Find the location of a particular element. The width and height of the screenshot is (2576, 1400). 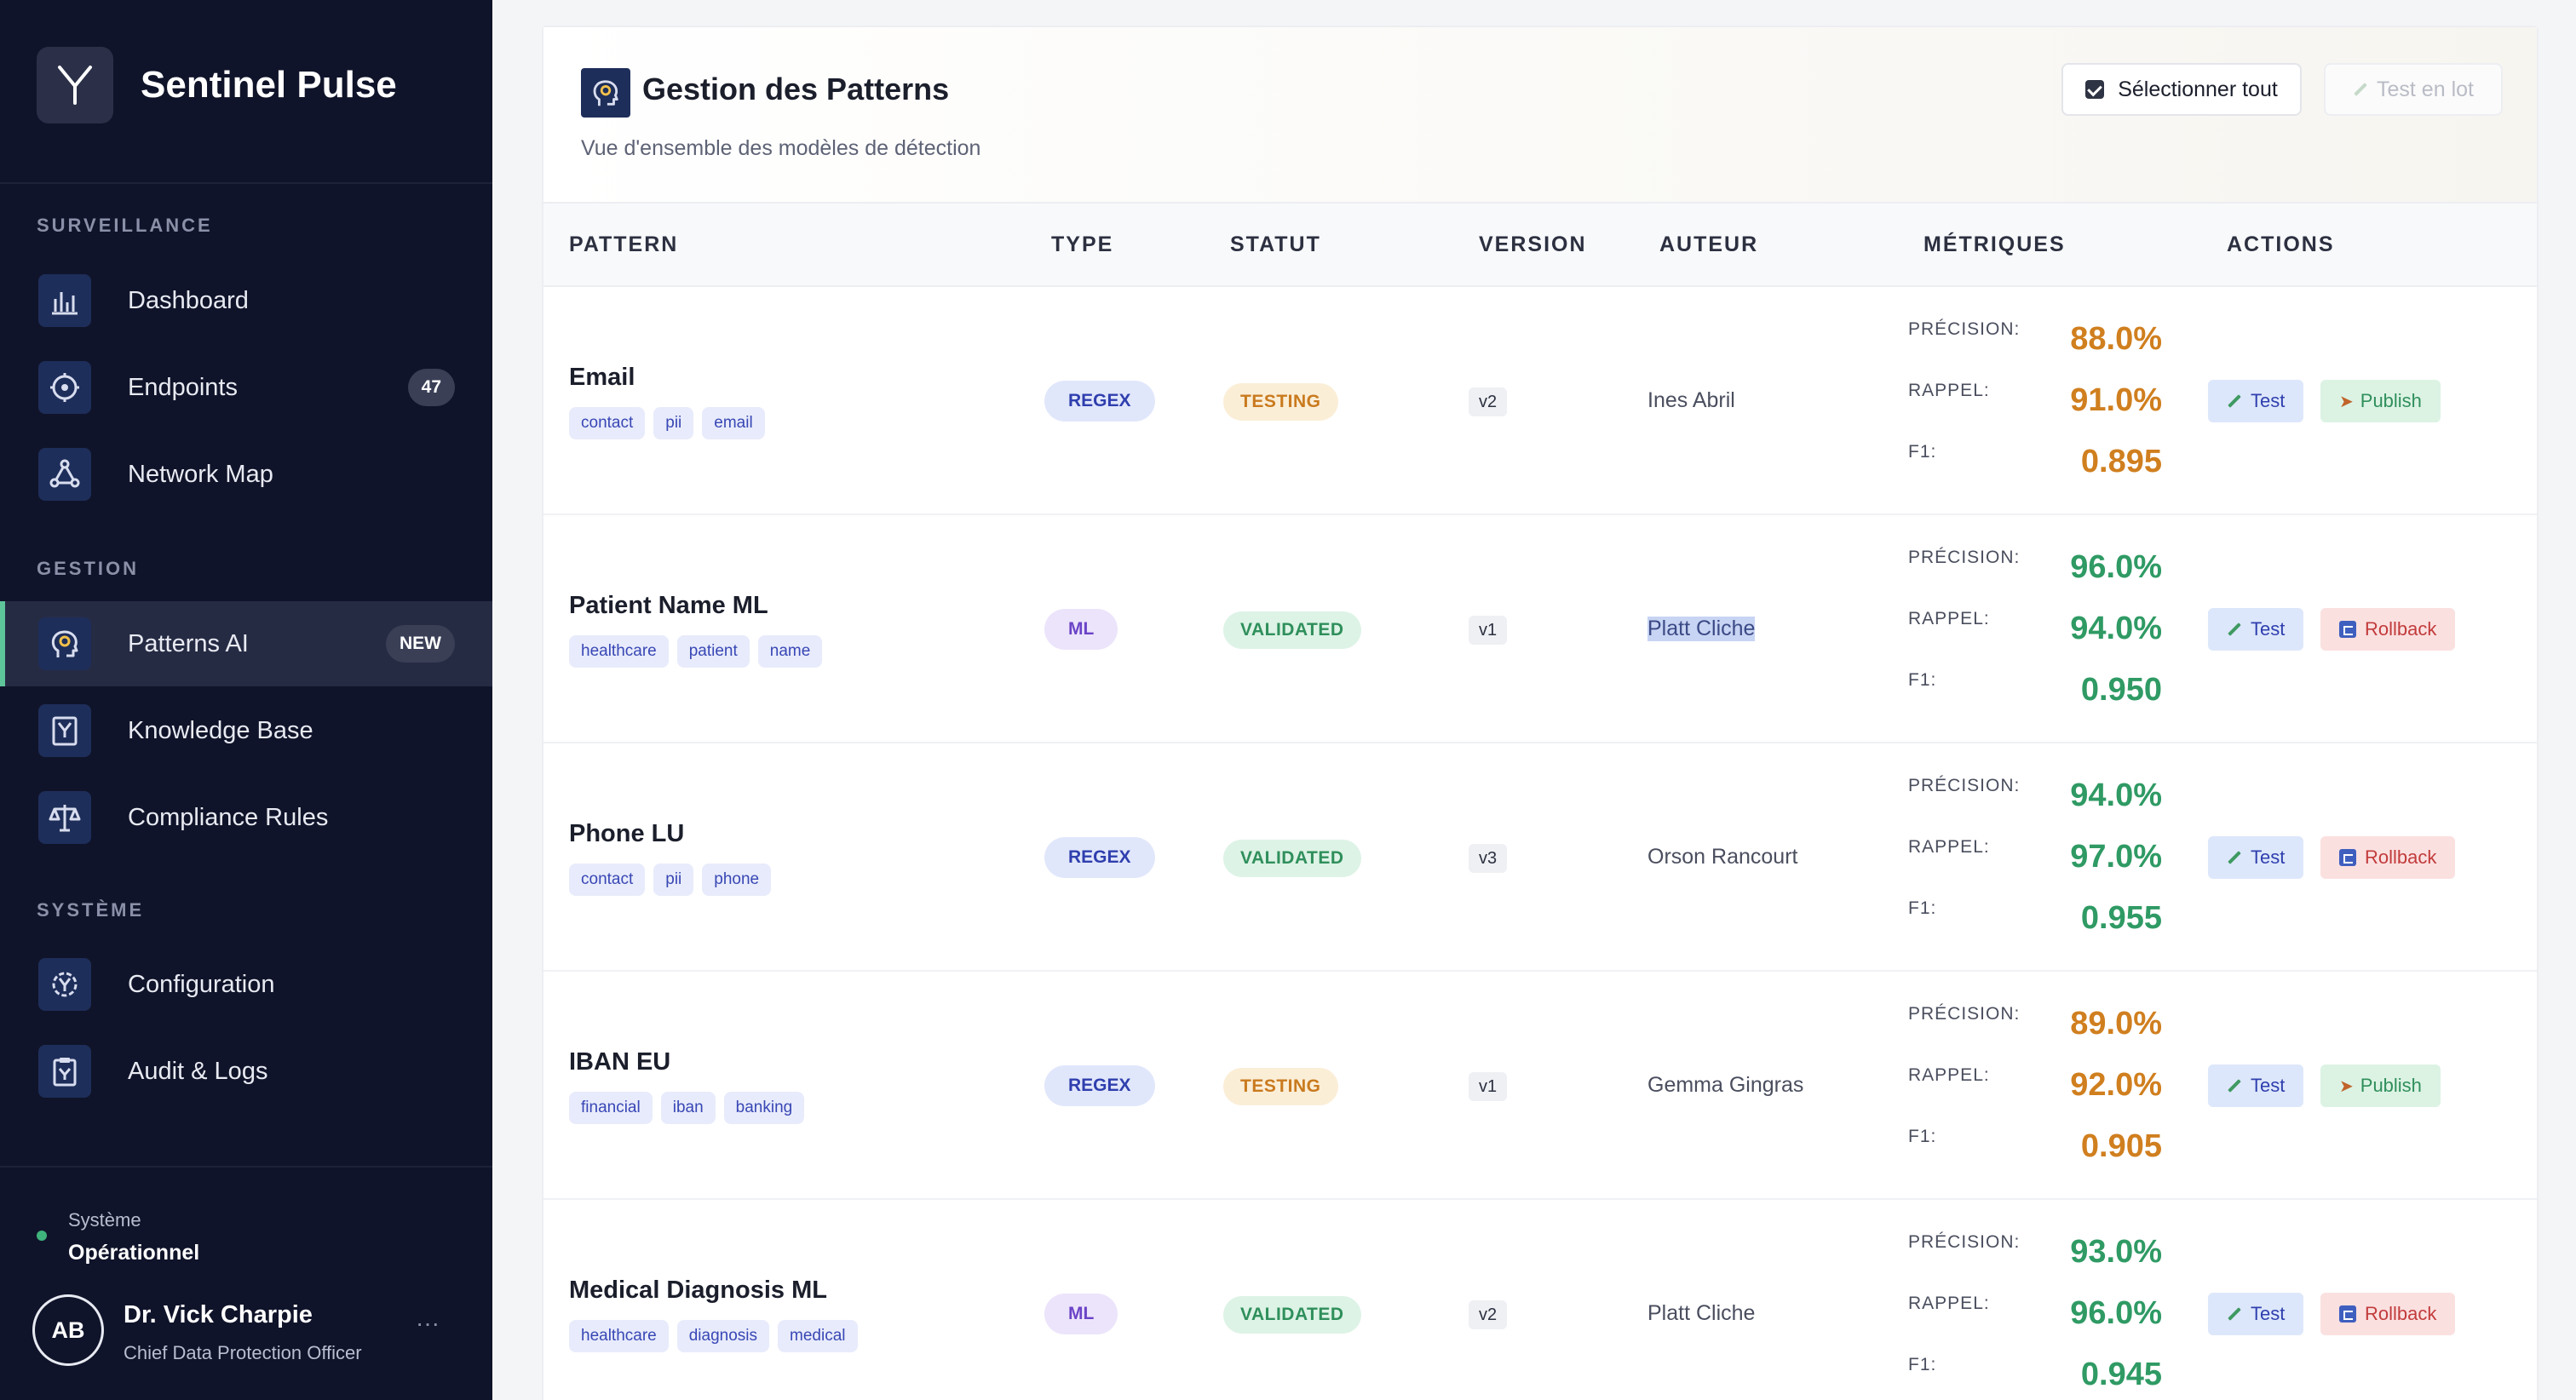

recall-value: 92.0% is located at coordinates (2116, 1085).